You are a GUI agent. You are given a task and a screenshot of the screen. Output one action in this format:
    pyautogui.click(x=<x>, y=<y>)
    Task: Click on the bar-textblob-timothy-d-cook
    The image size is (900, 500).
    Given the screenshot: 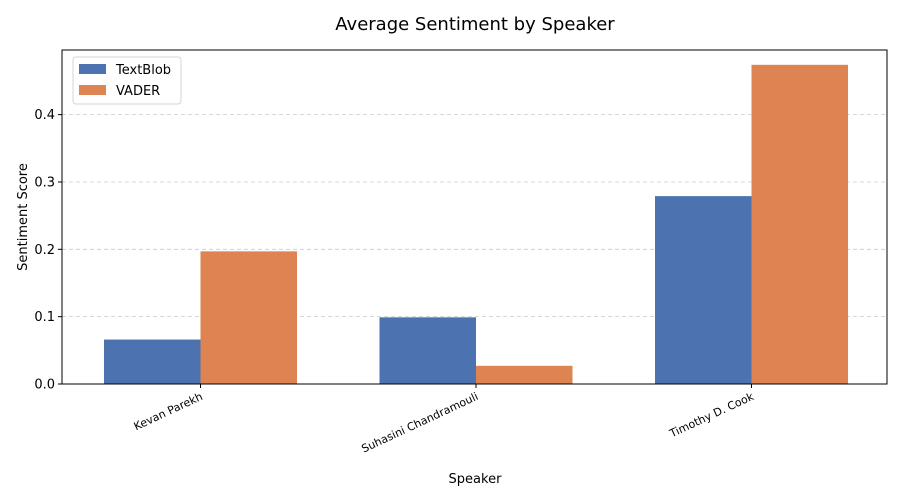 What is the action you would take?
    pyautogui.click(x=703, y=290)
    